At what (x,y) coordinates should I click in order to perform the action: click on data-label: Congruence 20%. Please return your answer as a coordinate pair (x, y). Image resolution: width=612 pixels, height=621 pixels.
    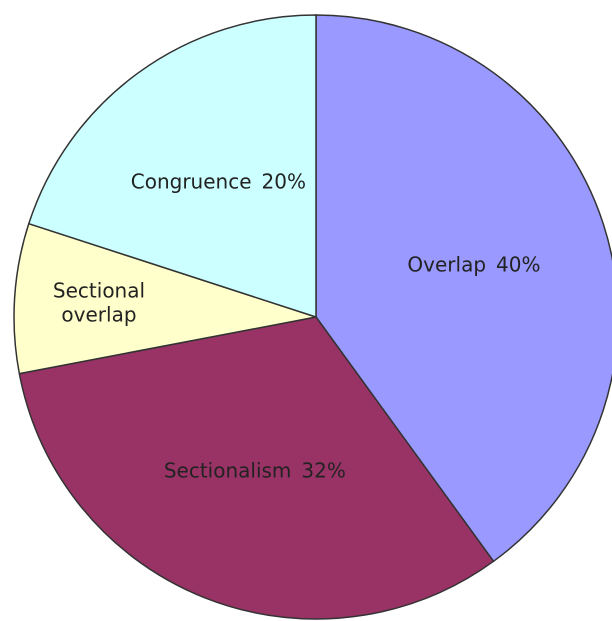
    Looking at the image, I should click on (218, 181).